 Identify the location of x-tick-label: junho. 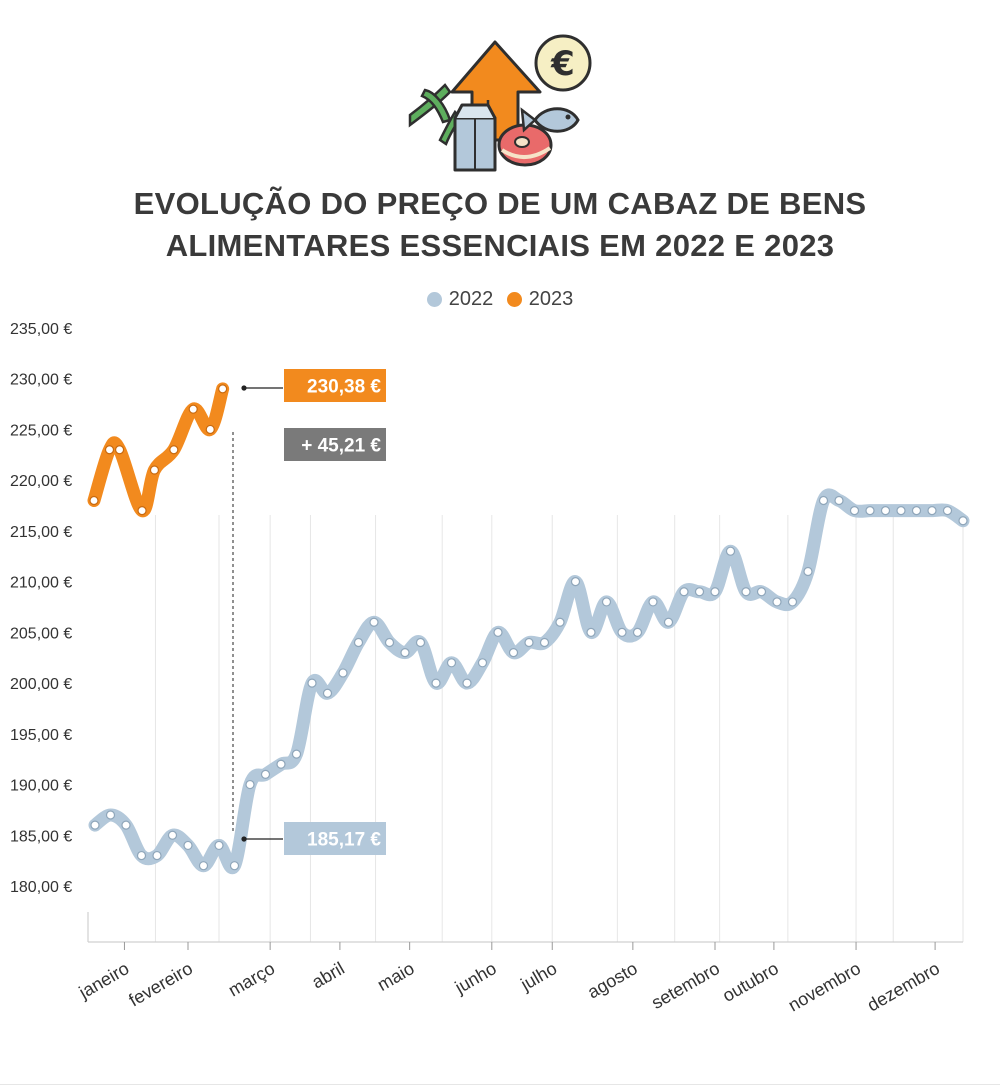
(475, 978).